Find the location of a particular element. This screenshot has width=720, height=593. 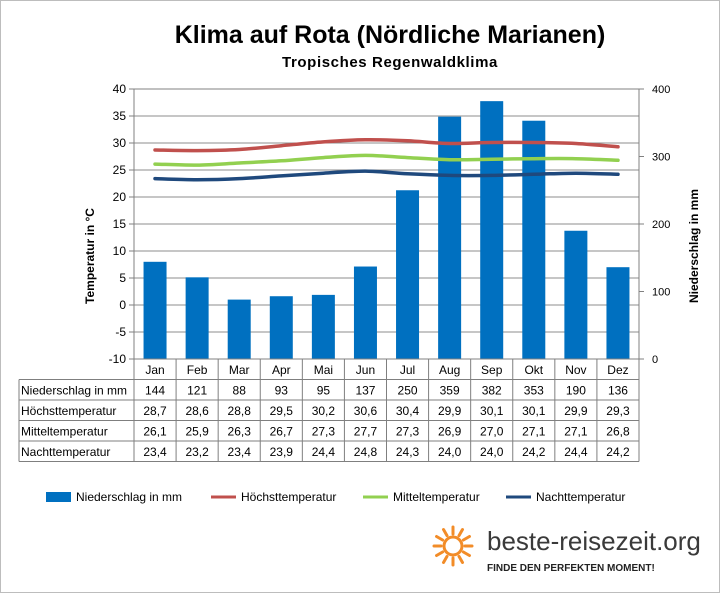

table-cell: 29,5 is located at coordinates (282, 411).